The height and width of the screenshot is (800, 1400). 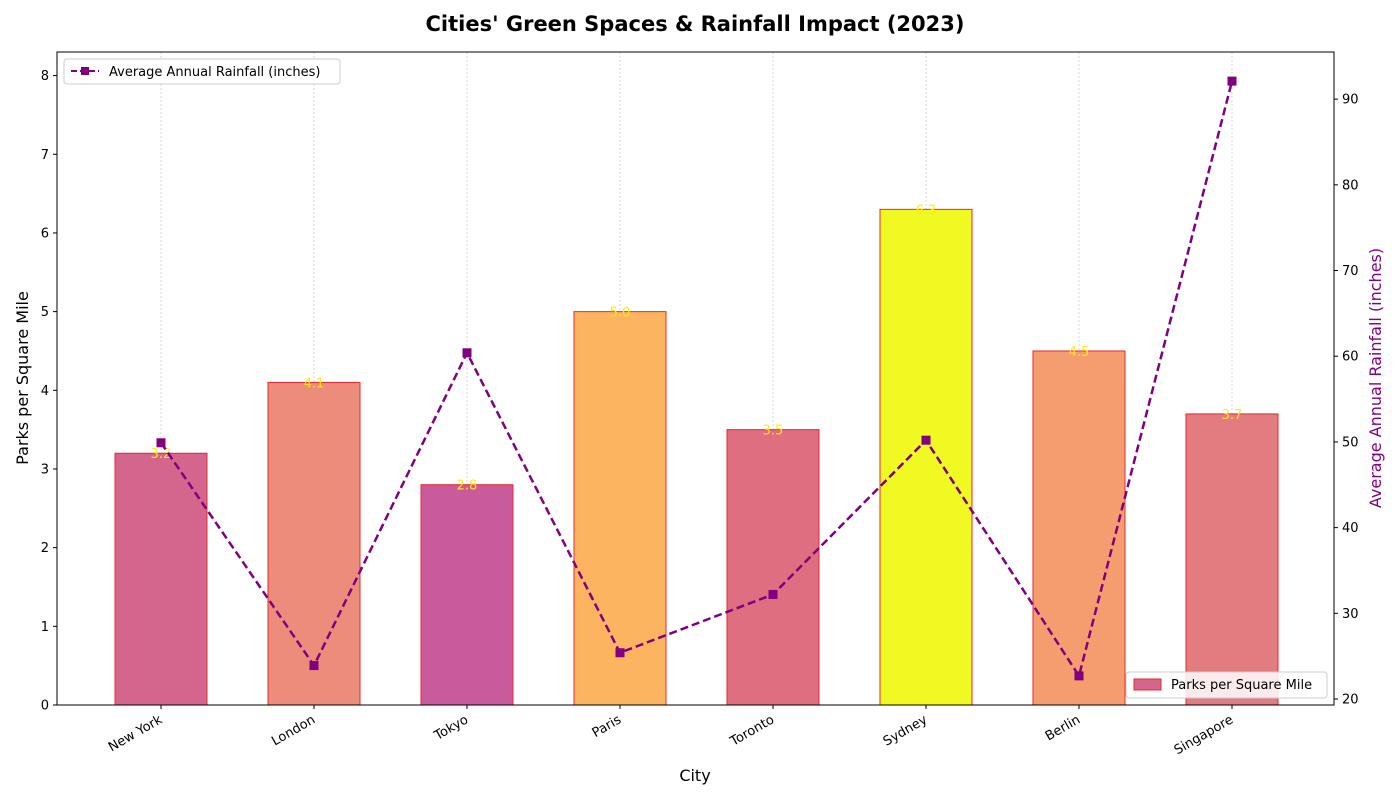 I want to click on bar-value-label: 2.8, so click(x=467, y=486).